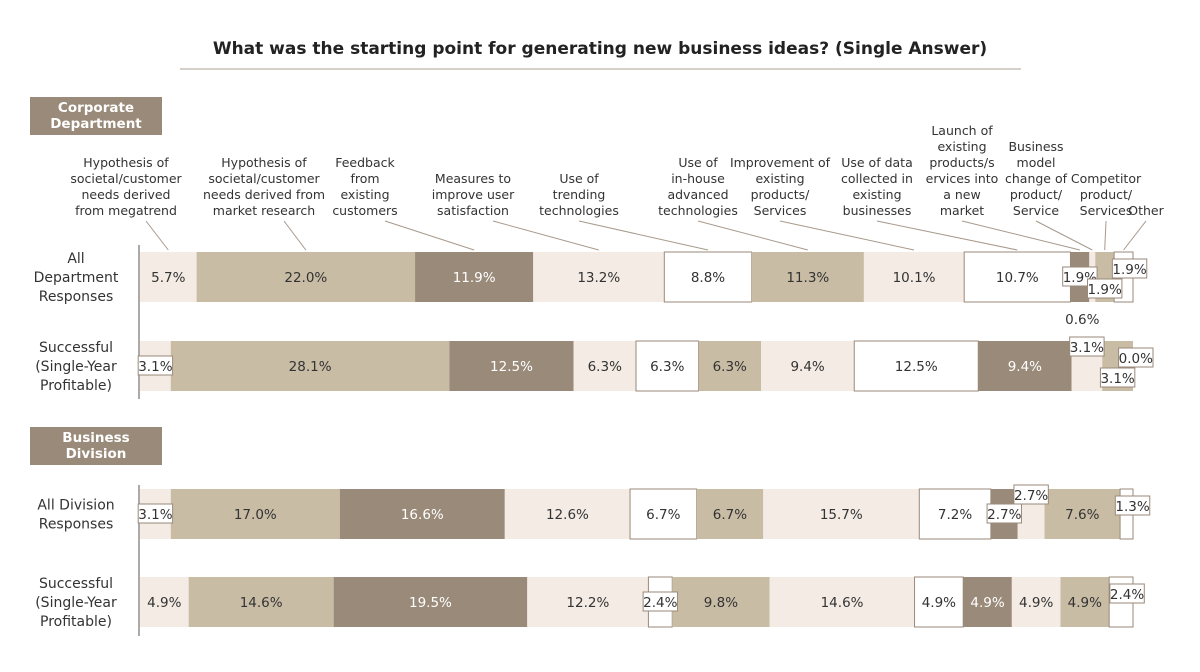 The width and height of the screenshot is (1200, 672). What do you see at coordinates (264, 194) in the screenshot?
I see `category-label: needs derived from` at bounding box center [264, 194].